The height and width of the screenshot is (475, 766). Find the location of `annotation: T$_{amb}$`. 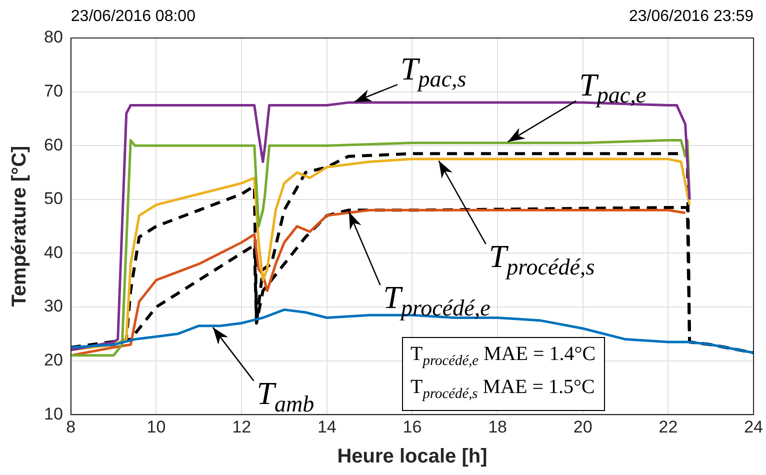

annotation: T$_{amb}$ is located at coordinates (285, 395).